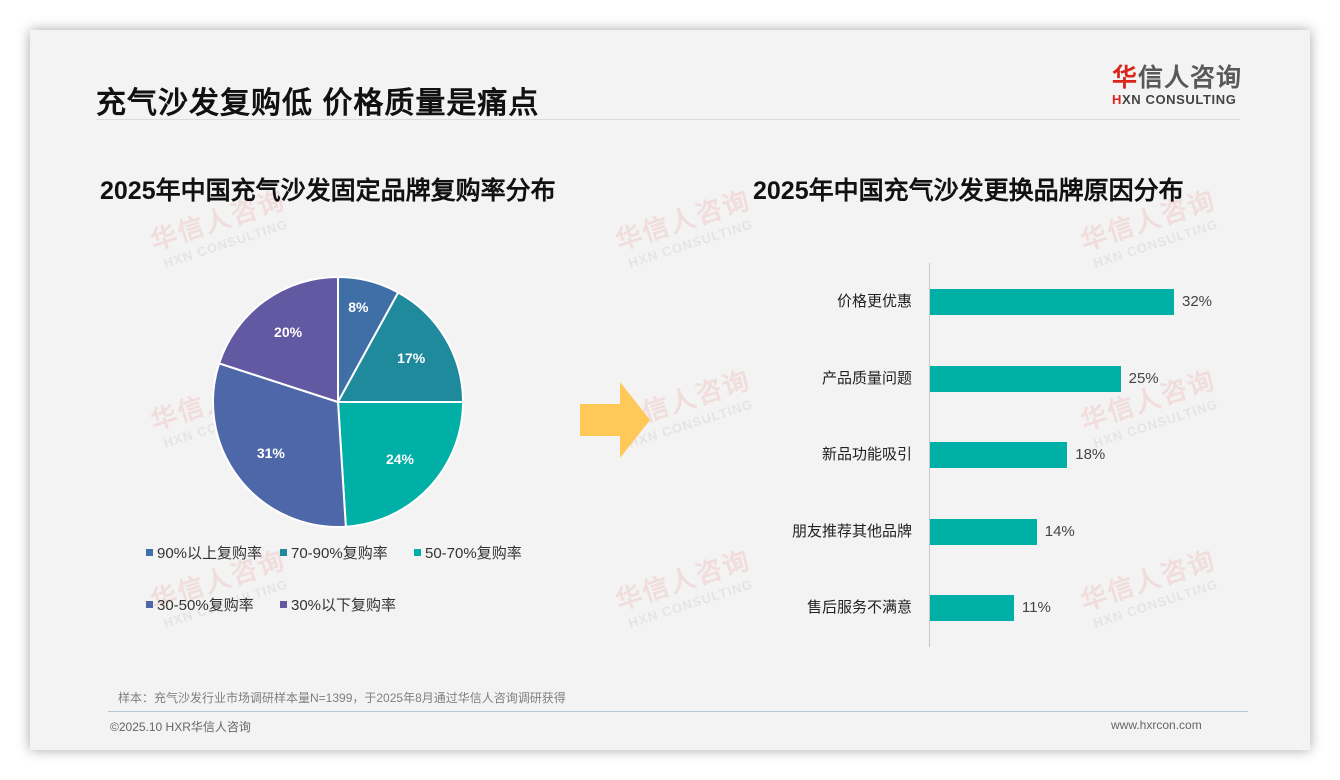 The width and height of the screenshot is (1340, 780). What do you see at coordinates (1179, 99) in the screenshot?
I see `logo-en-rest: XN CONSULTING` at bounding box center [1179, 99].